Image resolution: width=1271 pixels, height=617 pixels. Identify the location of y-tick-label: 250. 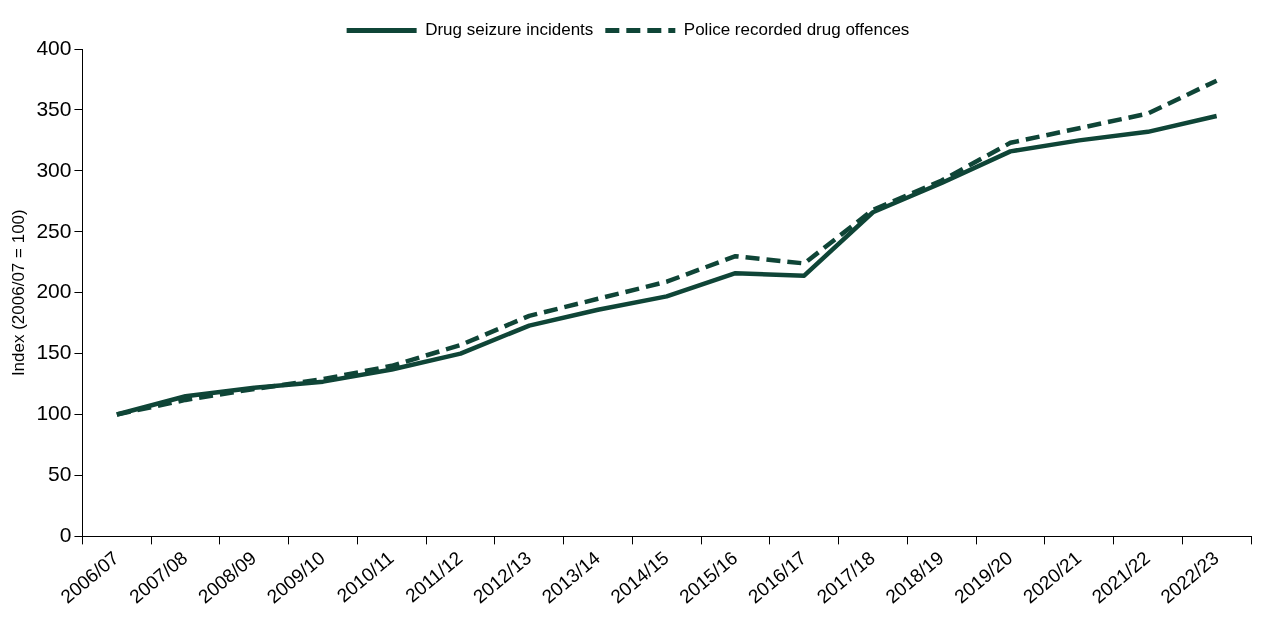
(54, 230).